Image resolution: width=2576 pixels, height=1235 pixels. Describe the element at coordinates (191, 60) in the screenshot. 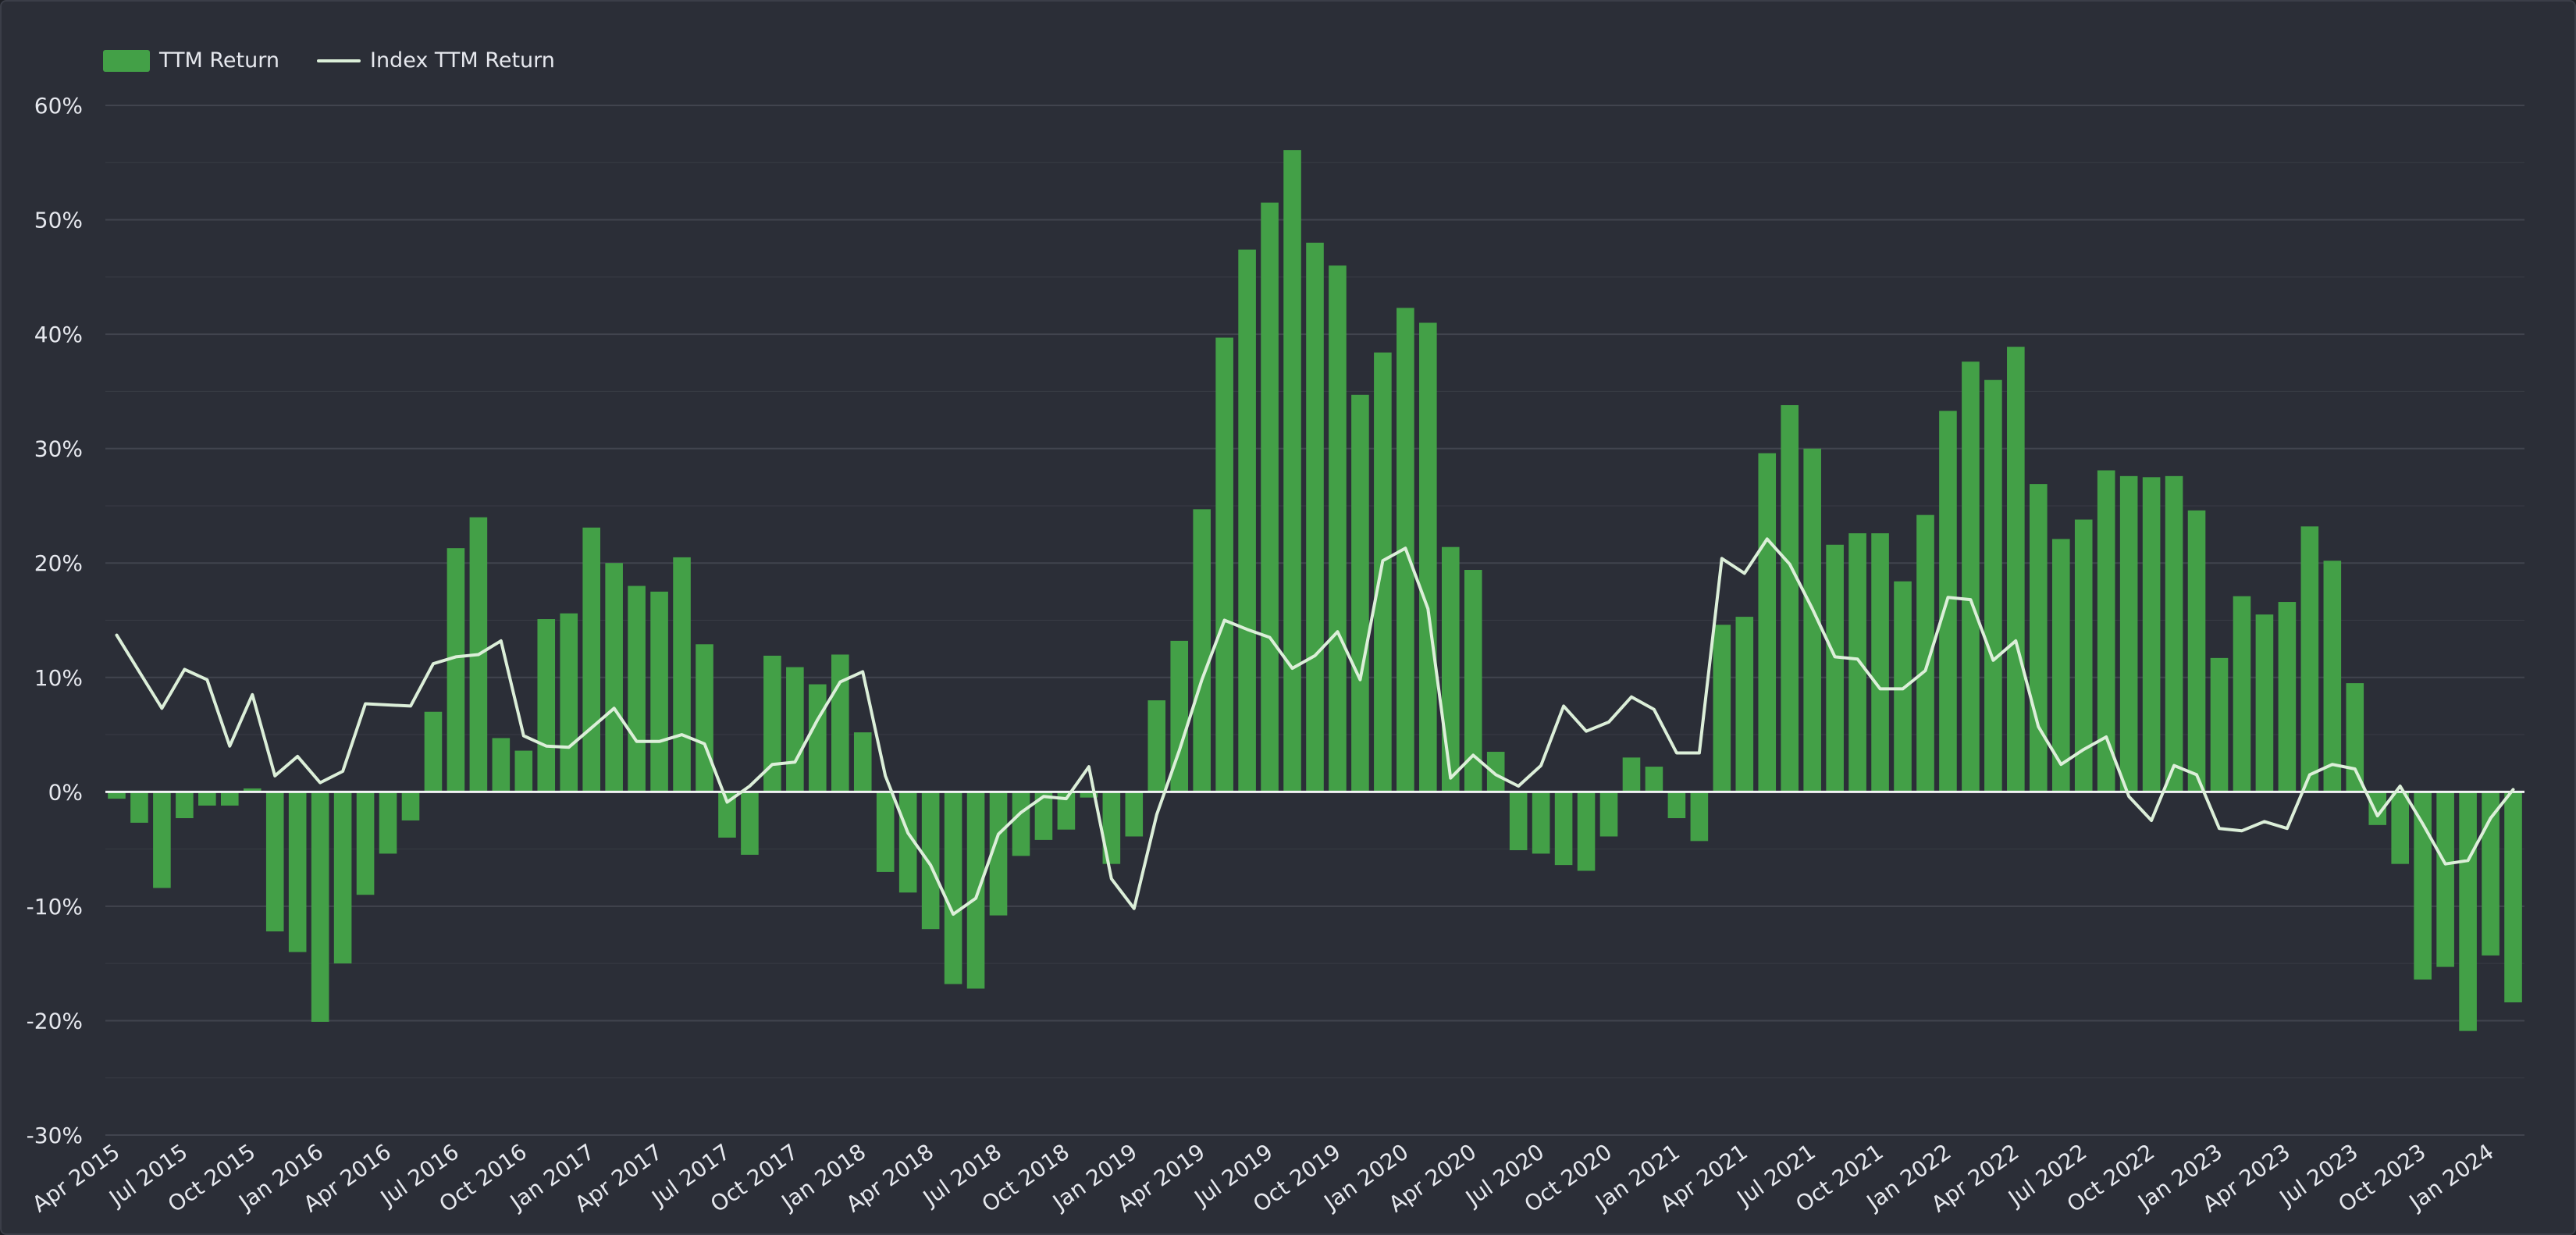

I see `legend-item-ttm-return: TTM Return` at that location.